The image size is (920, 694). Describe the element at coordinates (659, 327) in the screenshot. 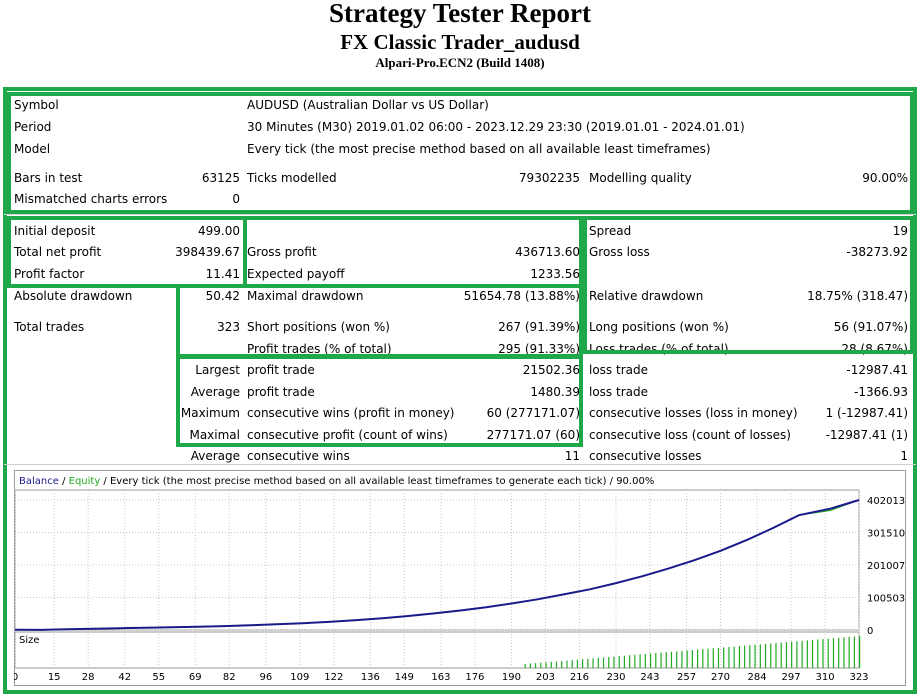

I see `long-positions-label: Long positions (won %)` at that location.